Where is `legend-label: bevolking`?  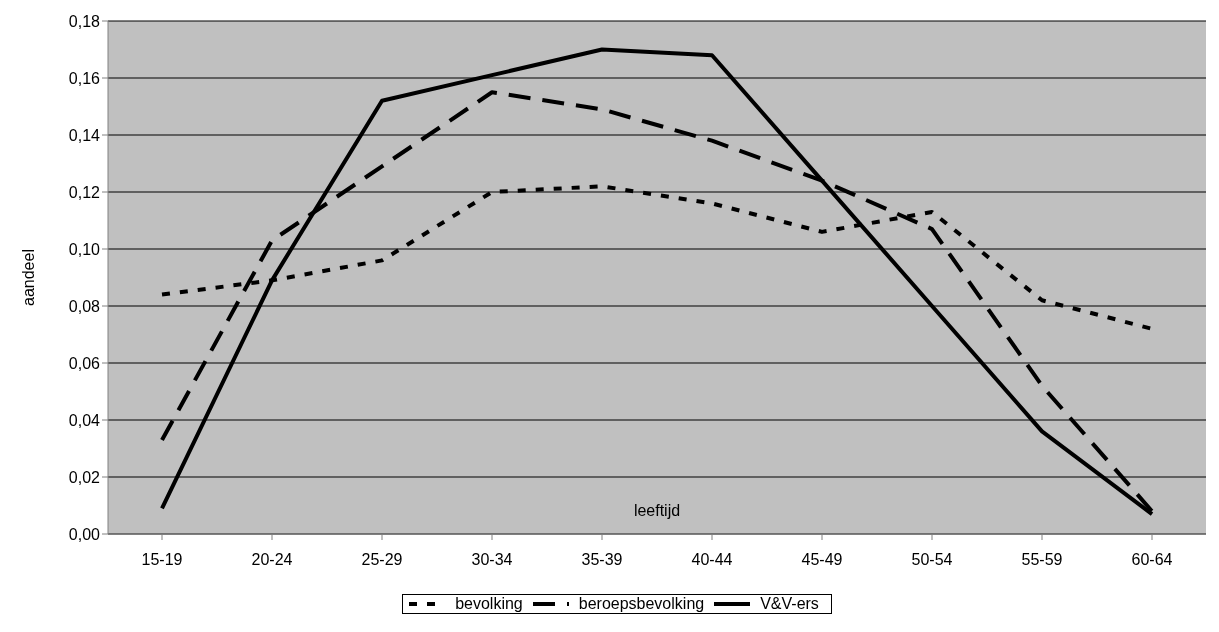 legend-label: bevolking is located at coordinates (489, 604).